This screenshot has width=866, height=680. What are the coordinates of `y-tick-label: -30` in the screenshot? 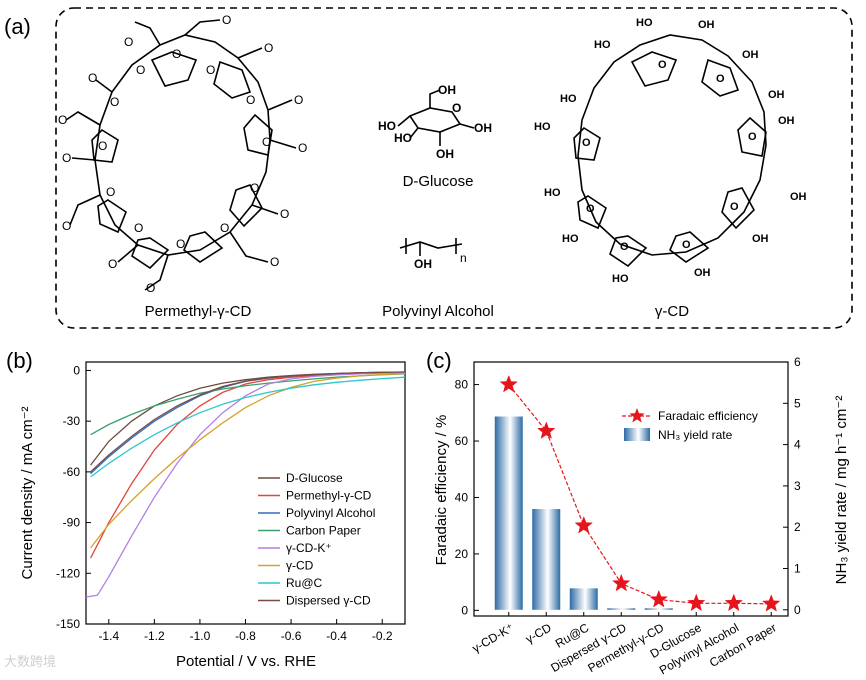 It's located at (72, 421).